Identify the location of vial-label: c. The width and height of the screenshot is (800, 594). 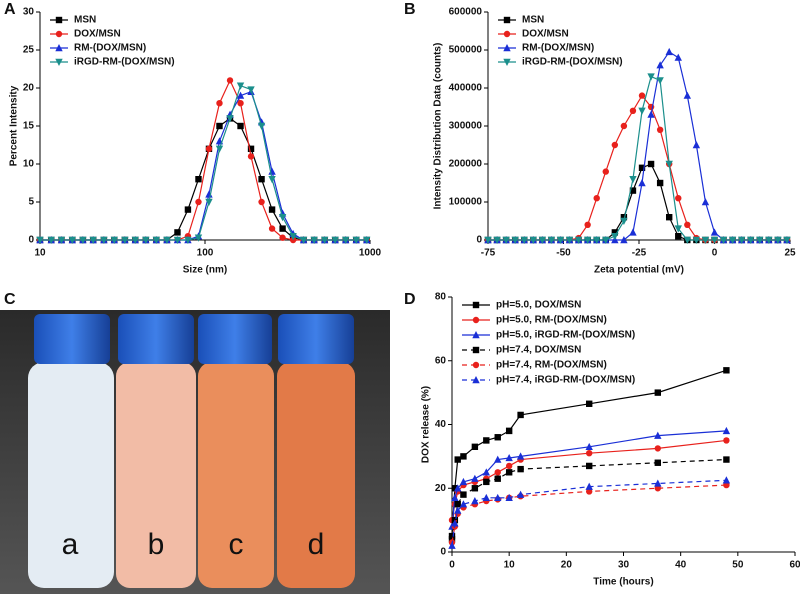
(236, 544).